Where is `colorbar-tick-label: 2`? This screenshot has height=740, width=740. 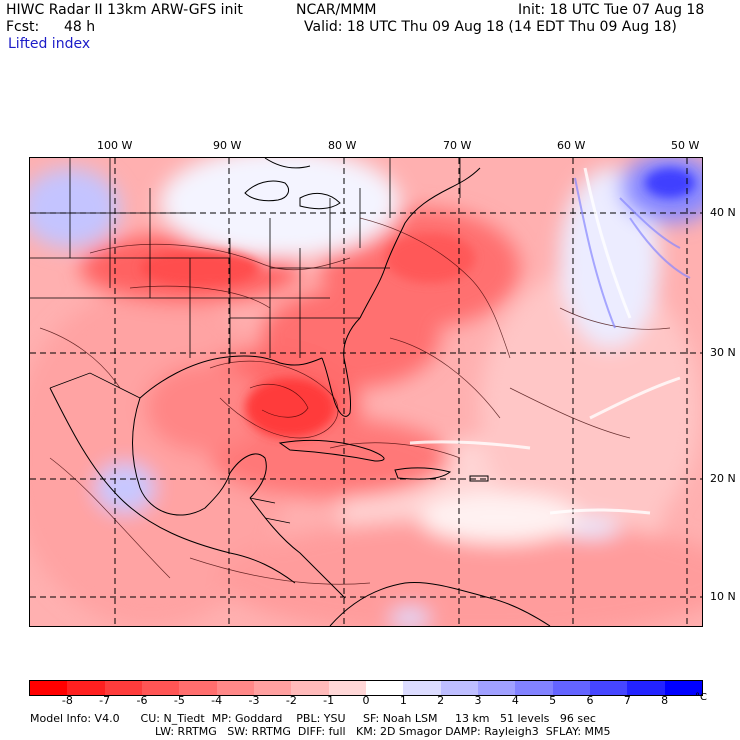 colorbar-tick-label: 2 is located at coordinates (441, 700).